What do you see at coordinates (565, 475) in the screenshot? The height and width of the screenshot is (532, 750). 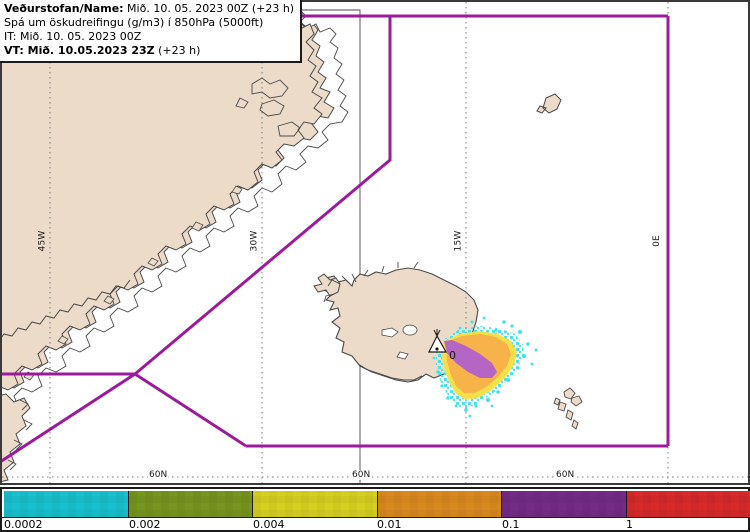 I see `latitude-label-60n-east: 60N` at bounding box center [565, 475].